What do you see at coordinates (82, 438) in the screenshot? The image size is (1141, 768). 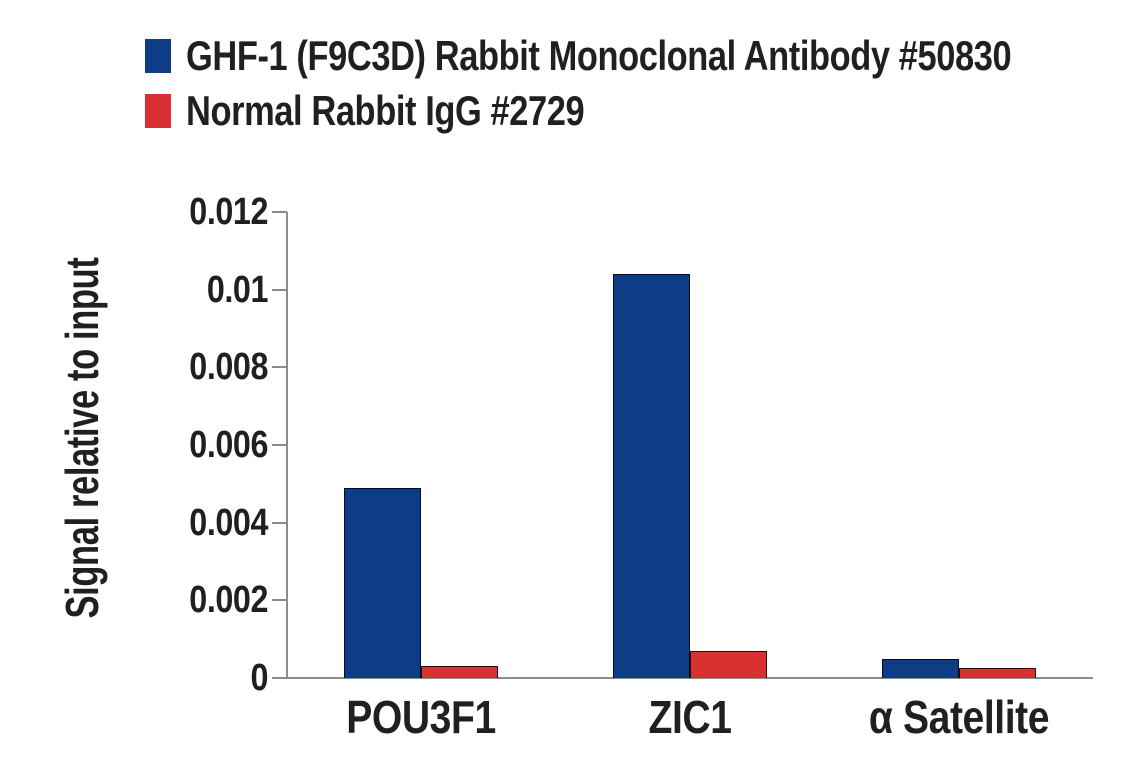 I see `y-axis-title: Signal relative to input` at bounding box center [82, 438].